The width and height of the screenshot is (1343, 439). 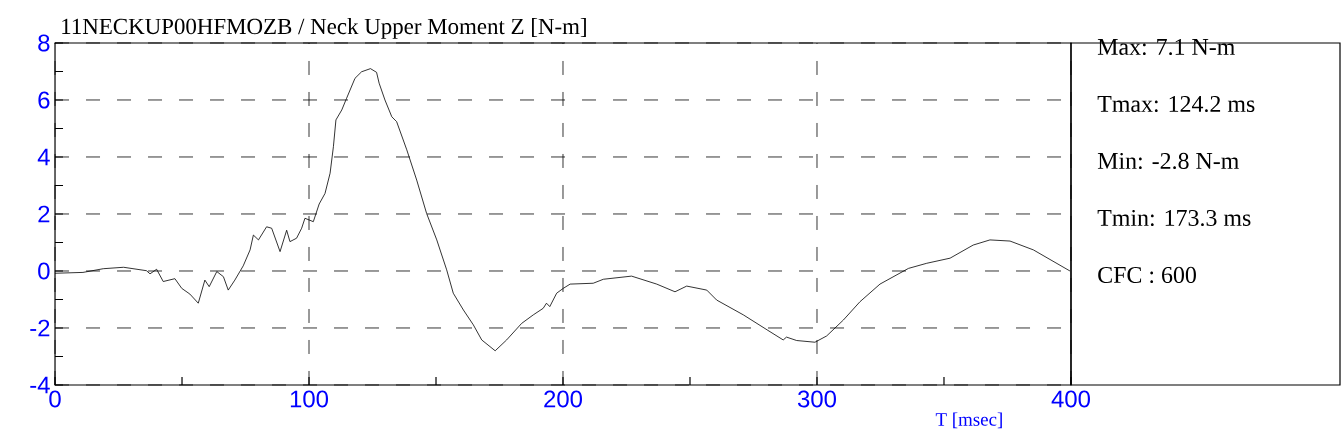 I want to click on x-axis-title: T [msec], so click(x=968, y=420).